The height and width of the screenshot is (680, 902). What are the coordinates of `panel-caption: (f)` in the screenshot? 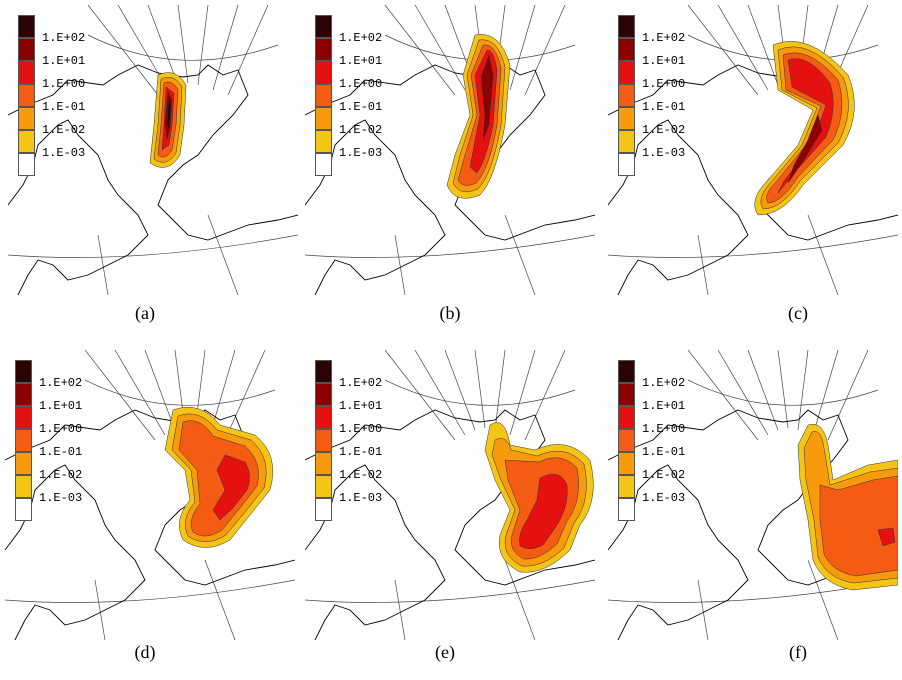 It's located at (798, 652).